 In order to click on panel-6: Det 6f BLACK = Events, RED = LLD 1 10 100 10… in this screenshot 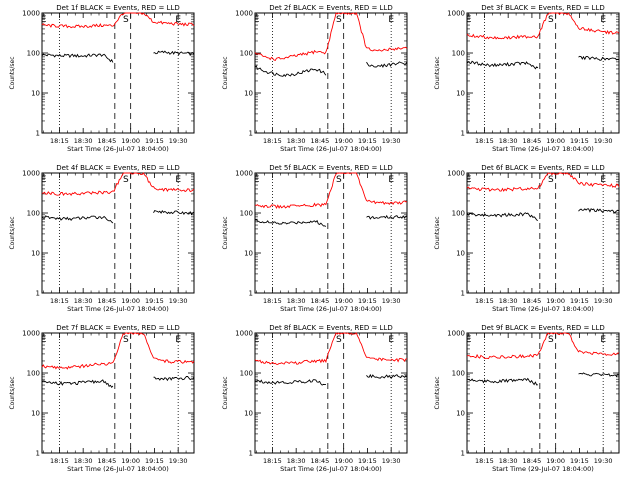, I will do `click(527, 238)`.